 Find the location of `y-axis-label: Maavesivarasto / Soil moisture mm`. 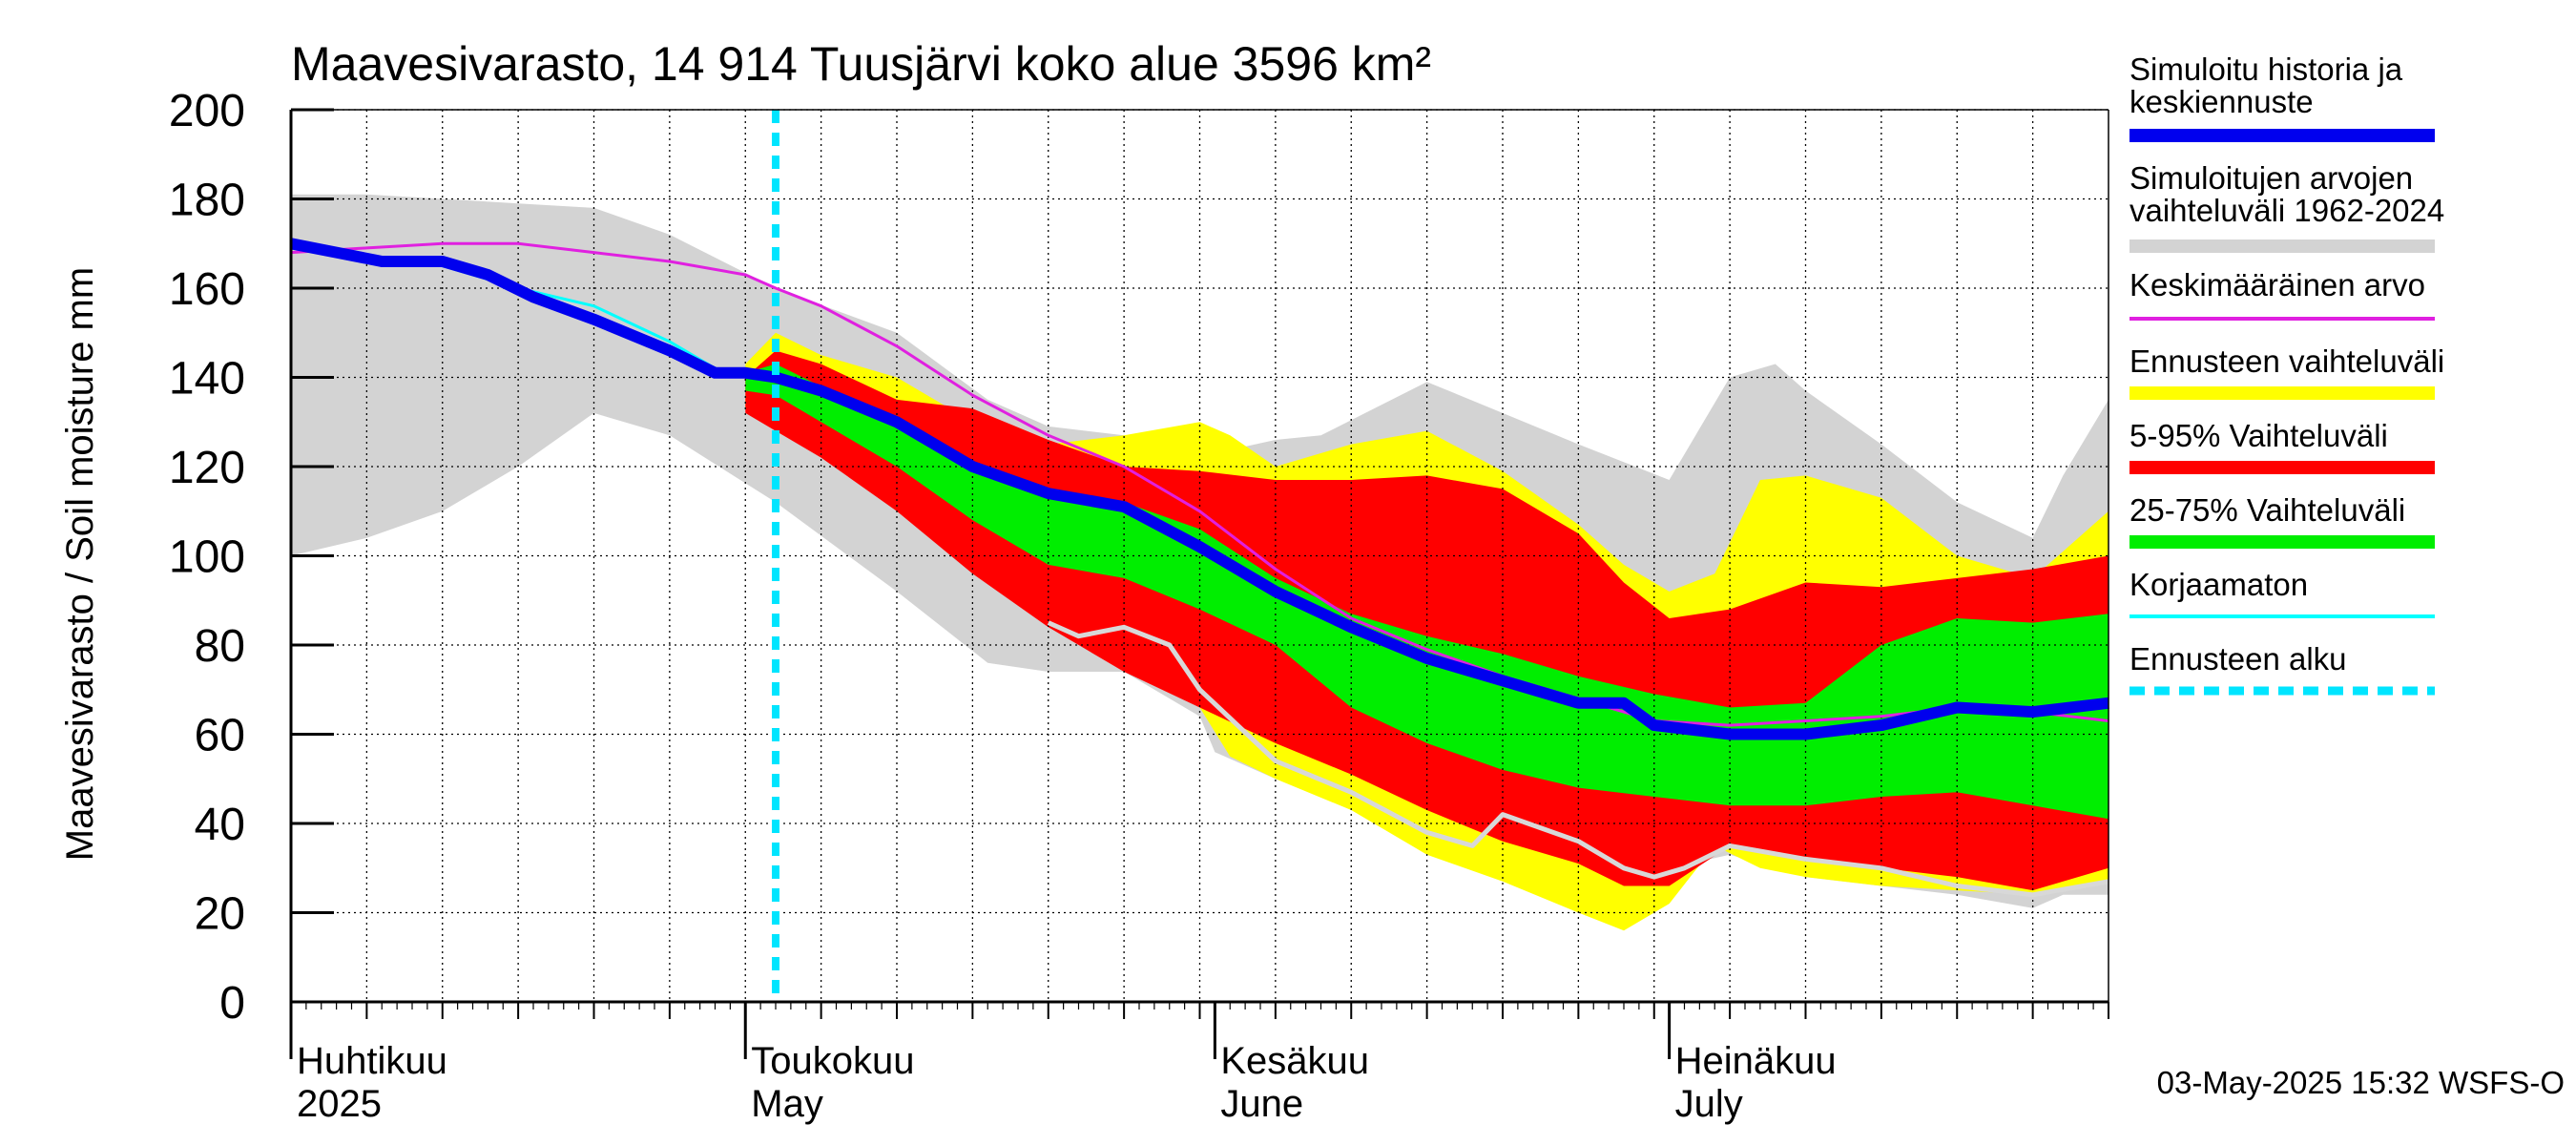

y-axis-label: Maavesivarasto / Soil moisture mm is located at coordinates (80, 564).